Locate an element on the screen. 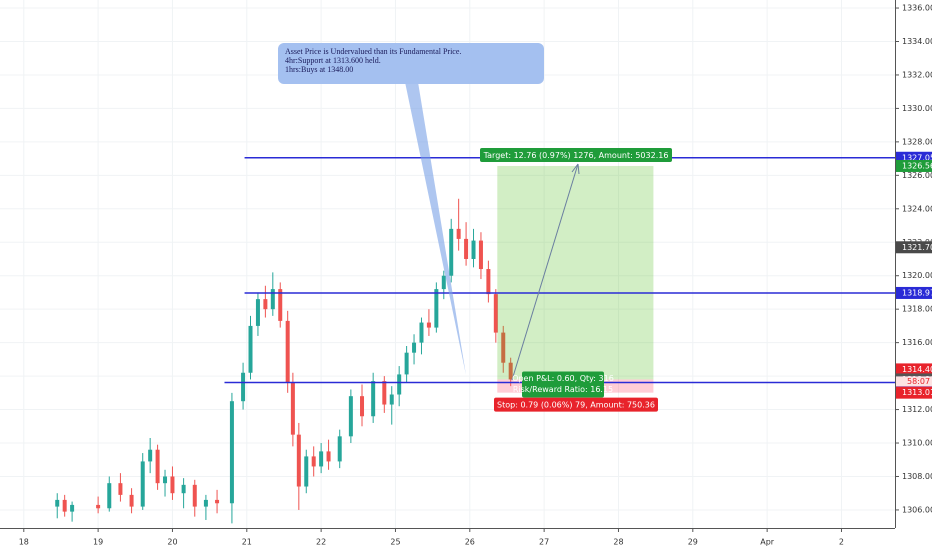 Image resolution: width=932 pixels, height=554 pixels. price-tag-label: 1327.05 is located at coordinates (917, 157).